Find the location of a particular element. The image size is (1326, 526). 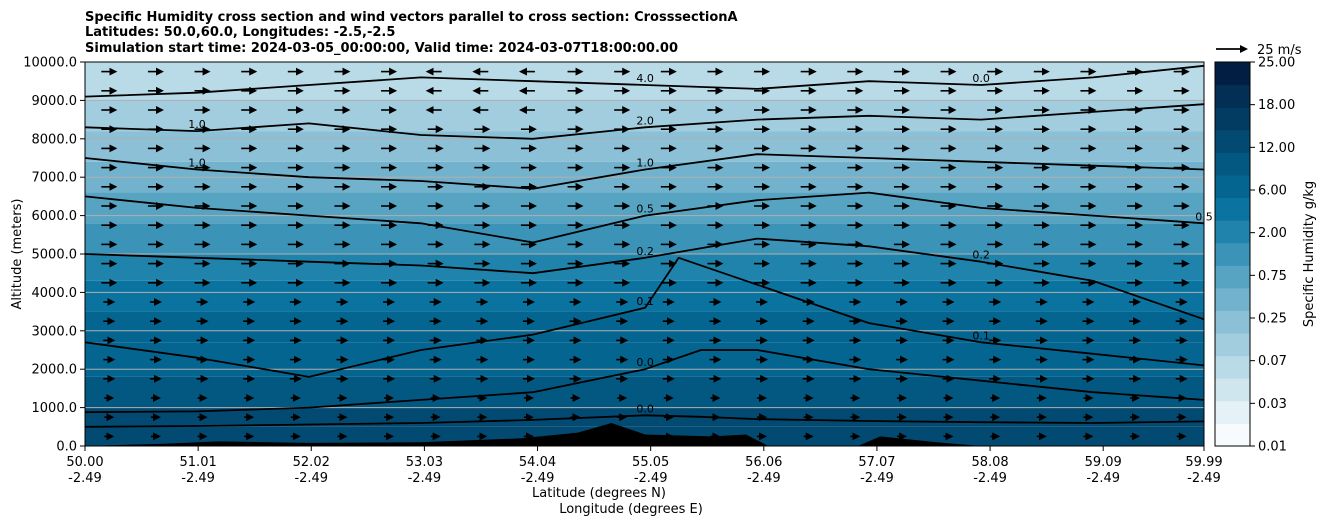

x-tick-label-lat: 53.03 is located at coordinates (424, 462).